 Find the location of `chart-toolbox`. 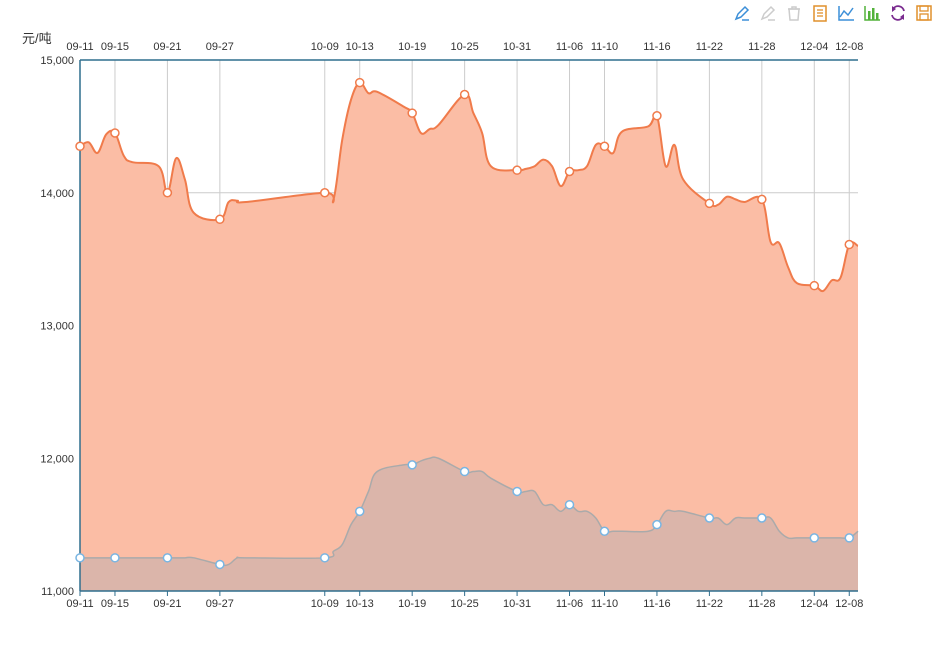

chart-toolbox is located at coordinates (833, 14).